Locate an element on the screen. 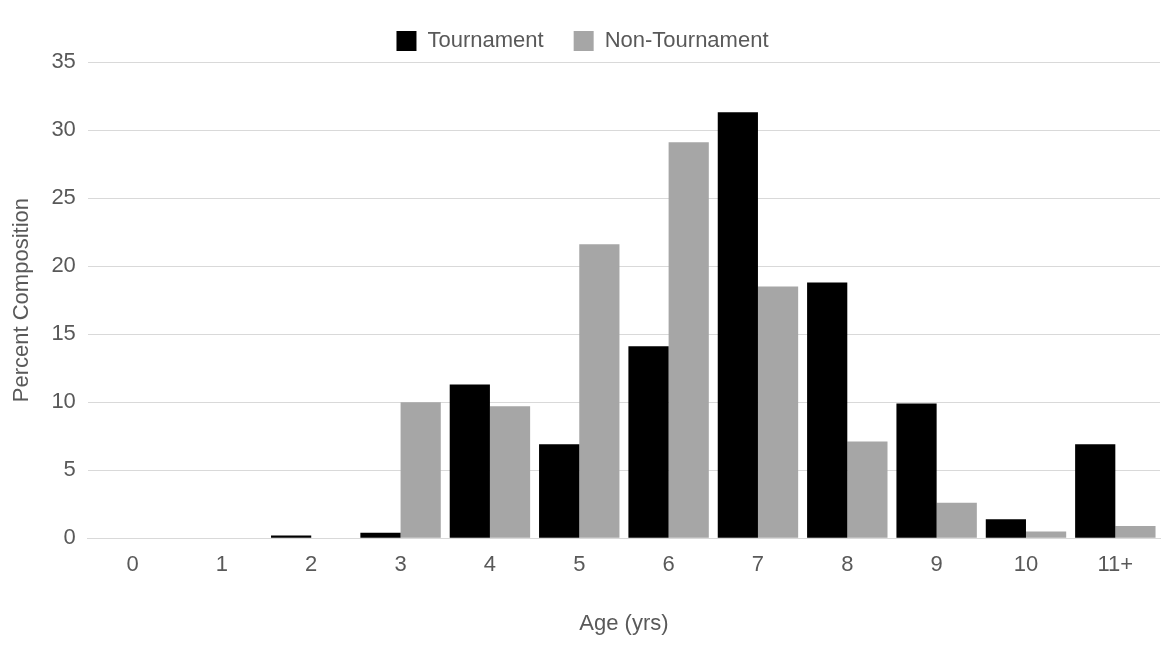  x-tick-label: 2 is located at coordinates (311, 564).